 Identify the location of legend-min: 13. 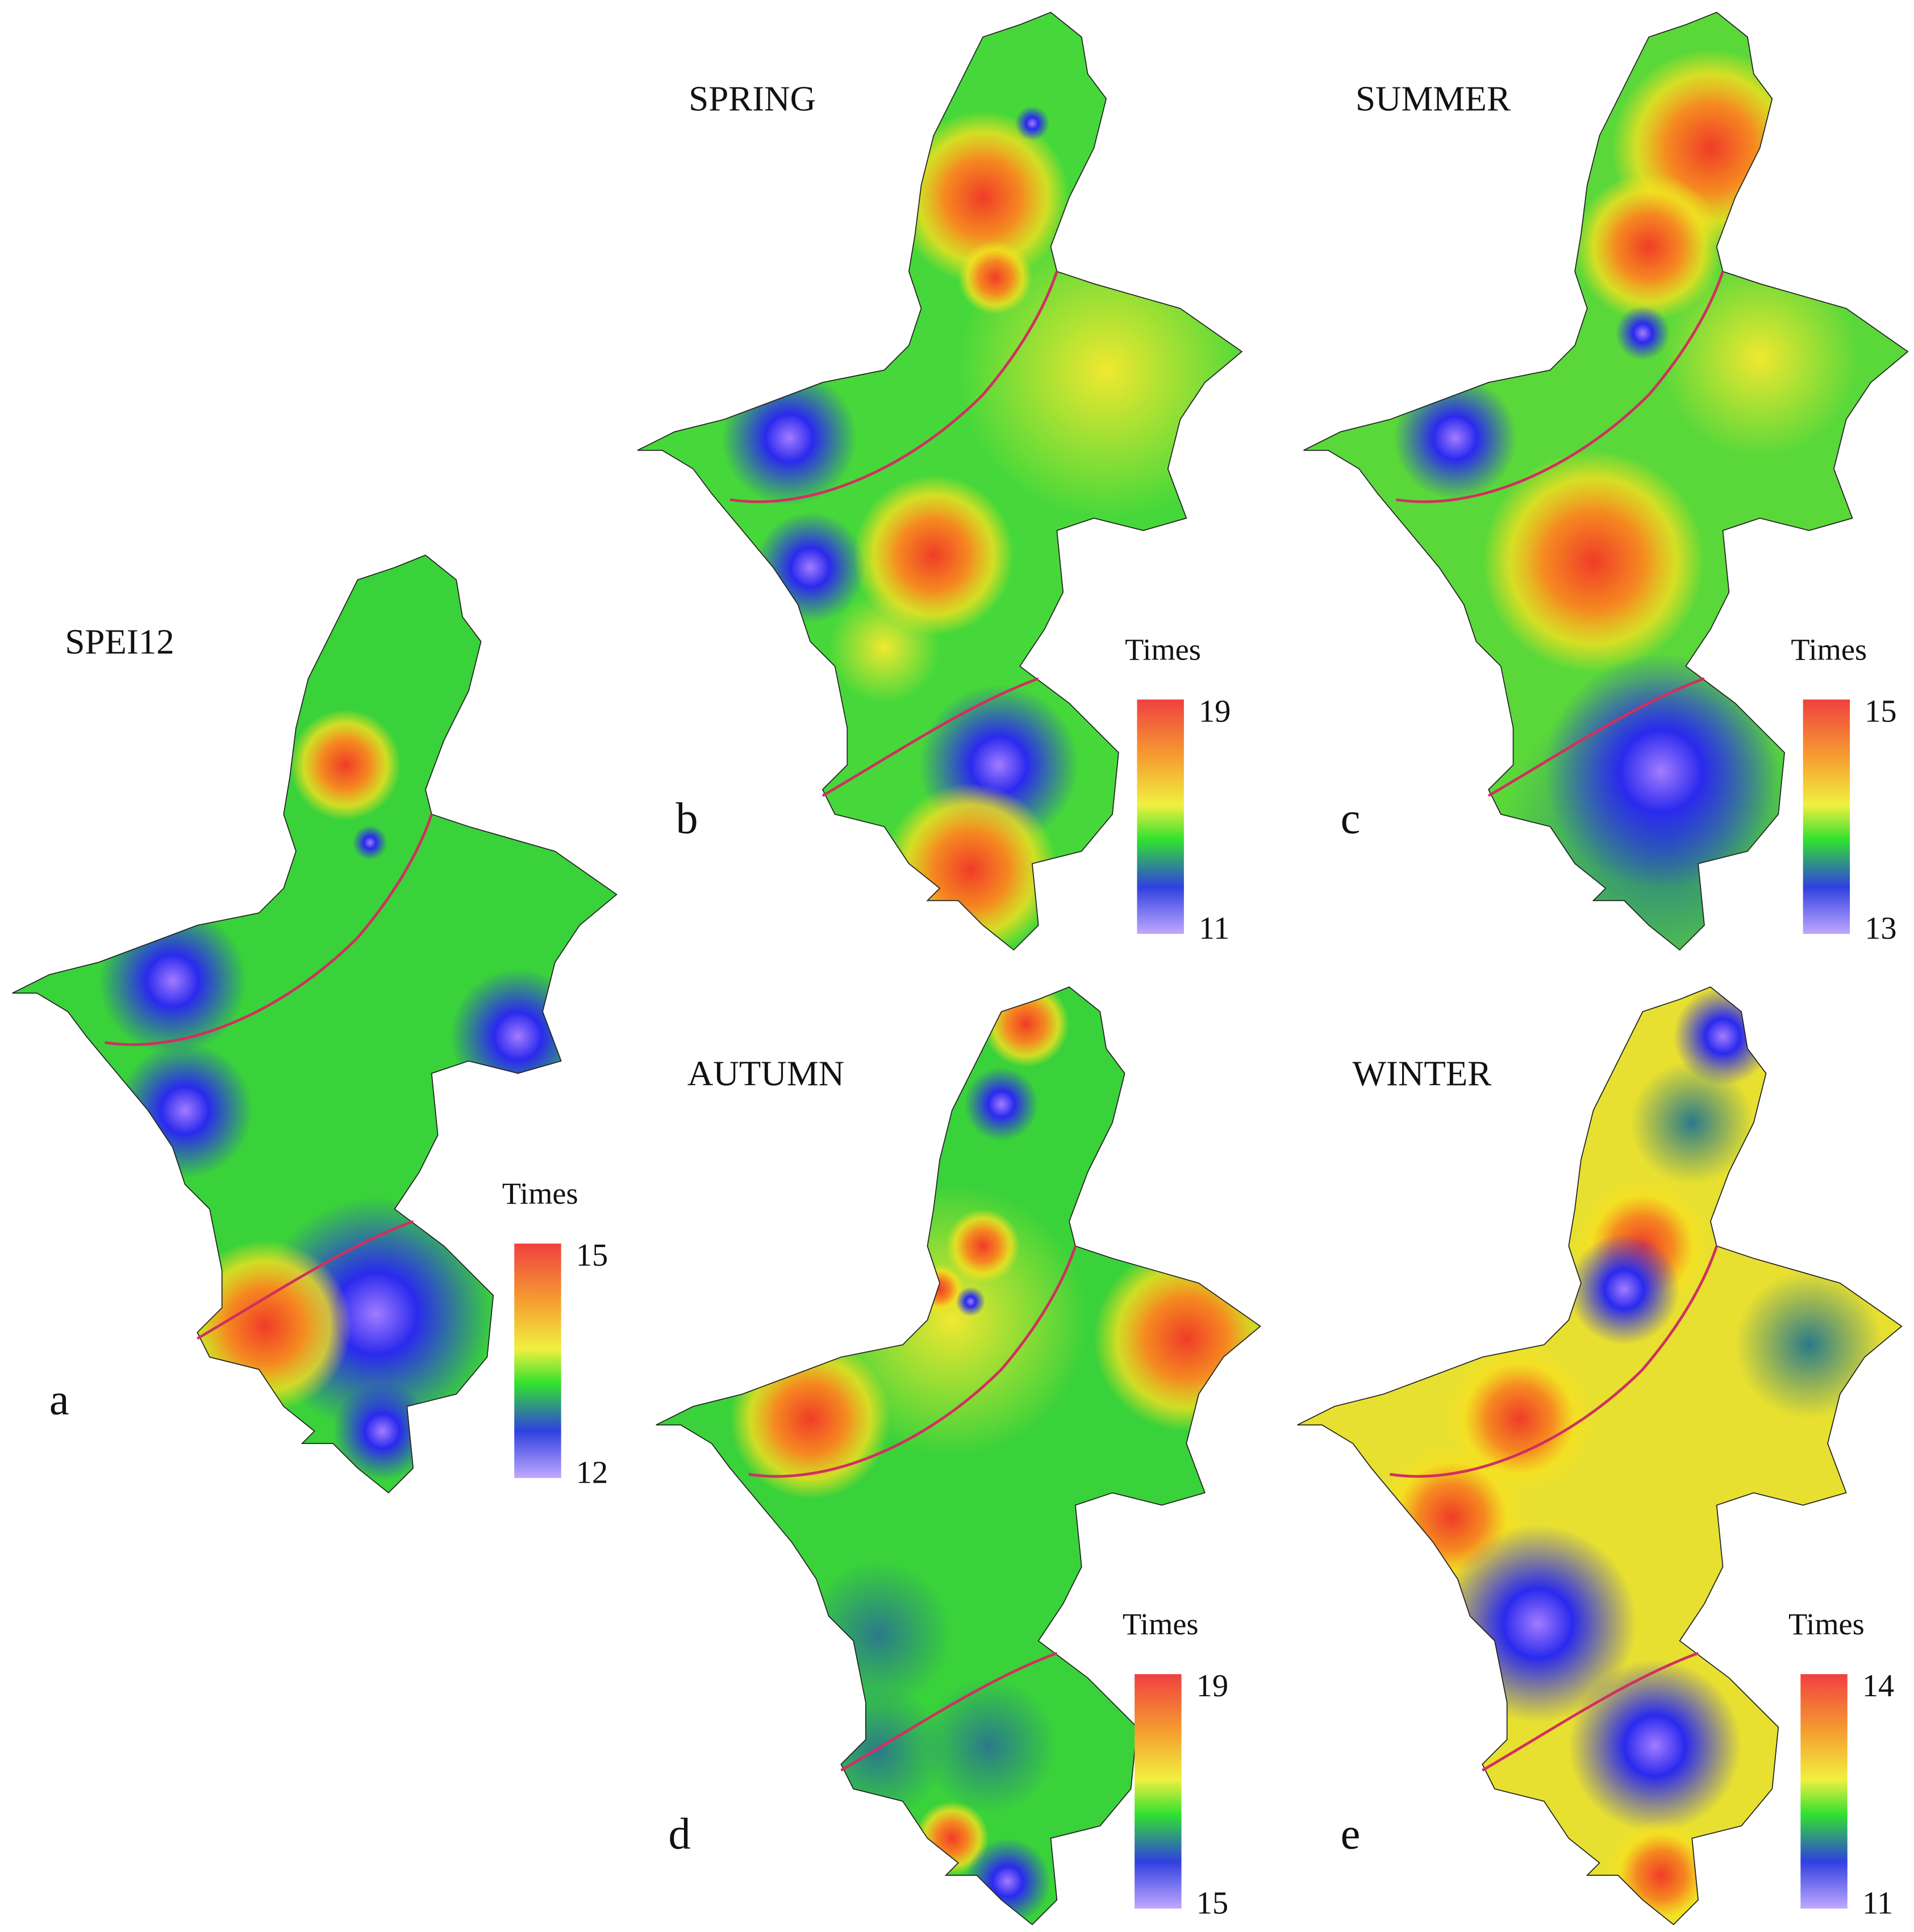
(1881, 929).